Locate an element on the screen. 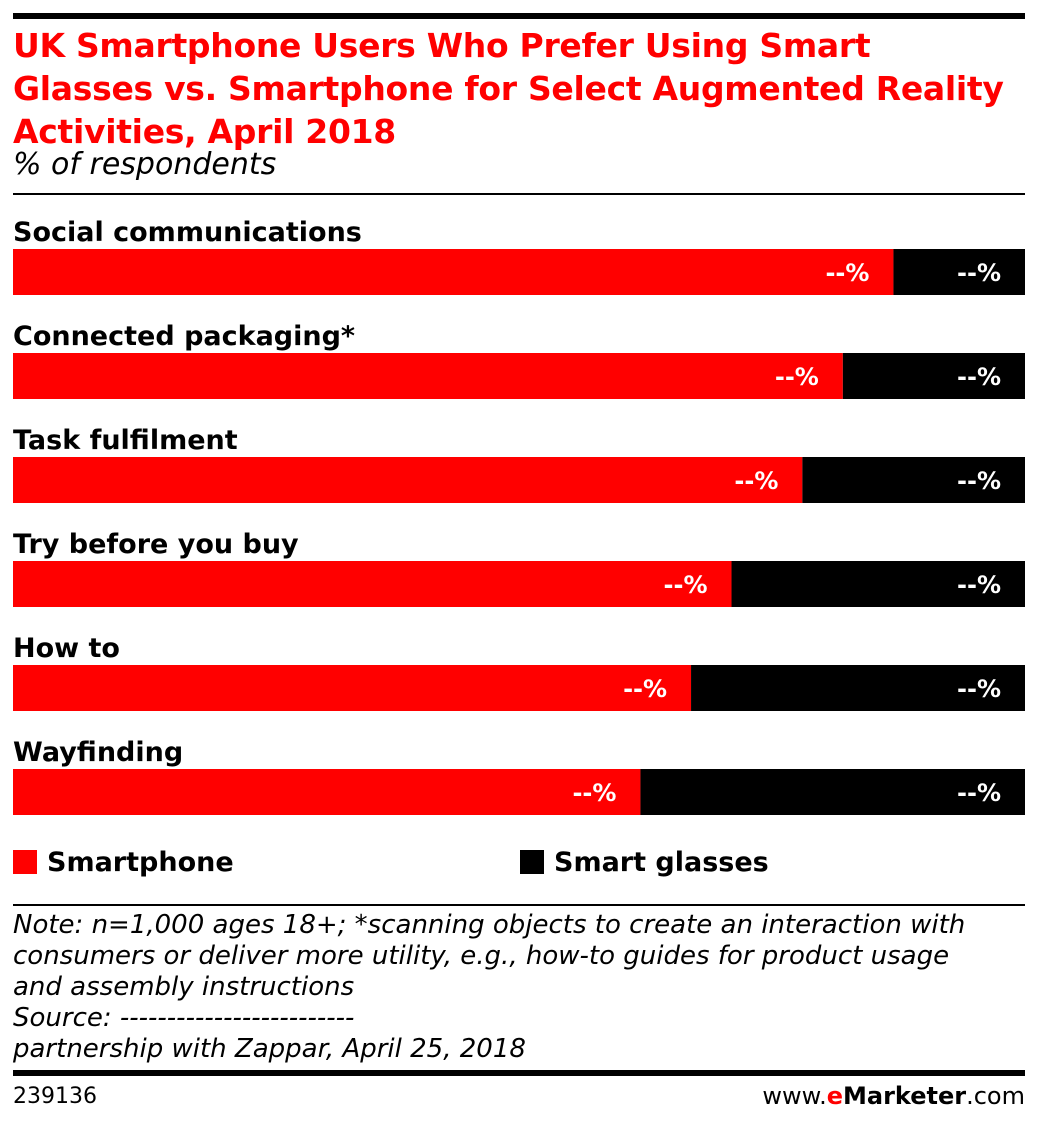 This screenshot has height=1122, width=1038. bar-smart-glasses-wayfinding is located at coordinates (832, 792).